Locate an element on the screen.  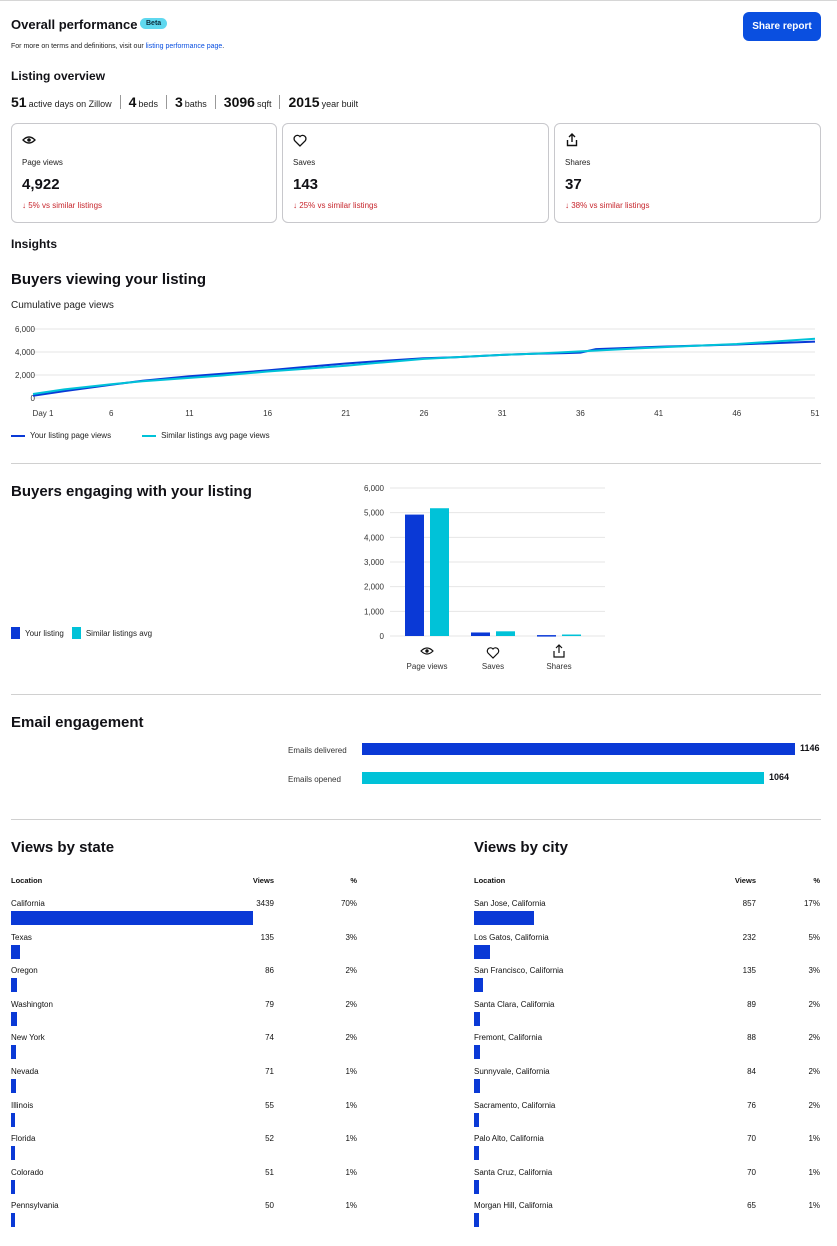
location-name: Santa Cruz, California is located at coordinates (513, 1172).